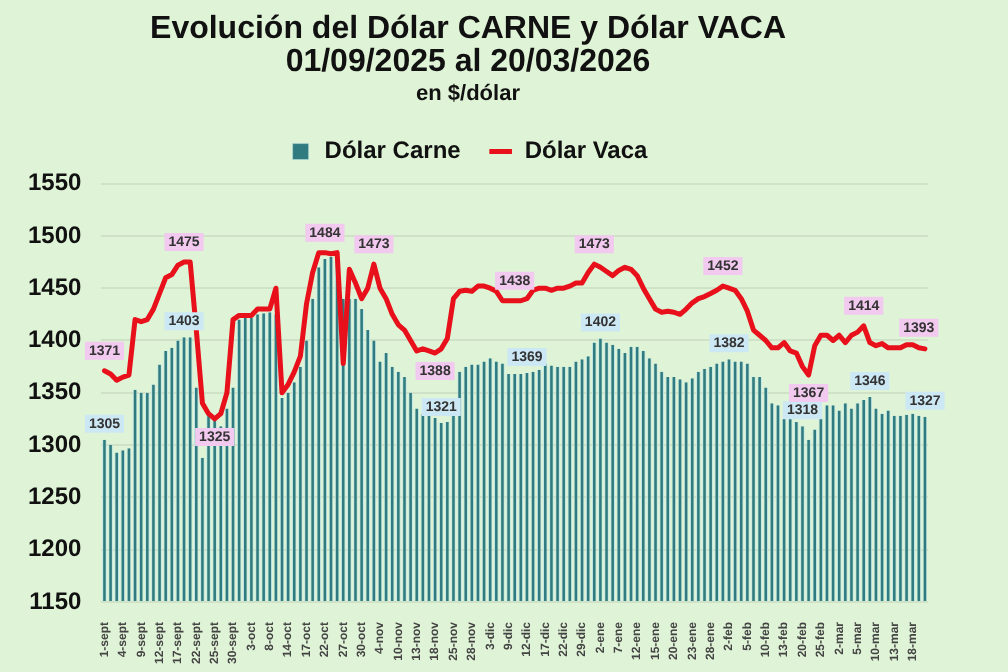 This screenshot has height=672, width=1008. What do you see at coordinates (55, 496) in the screenshot?
I see `y-tick-label: 1250` at bounding box center [55, 496].